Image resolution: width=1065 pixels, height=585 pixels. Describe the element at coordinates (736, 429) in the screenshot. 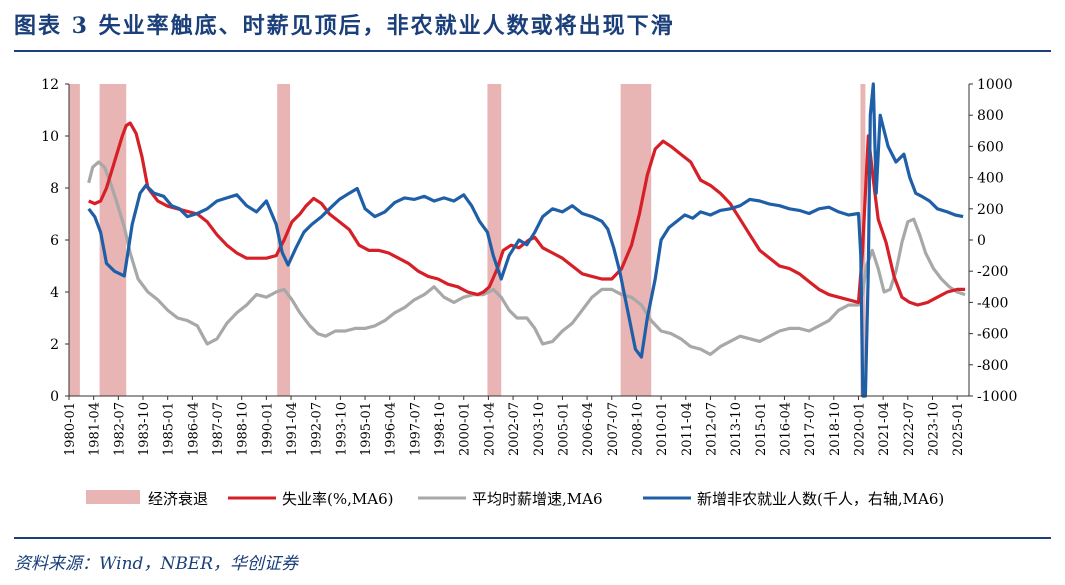

I see `x-tick-label: 2013-10` at that location.